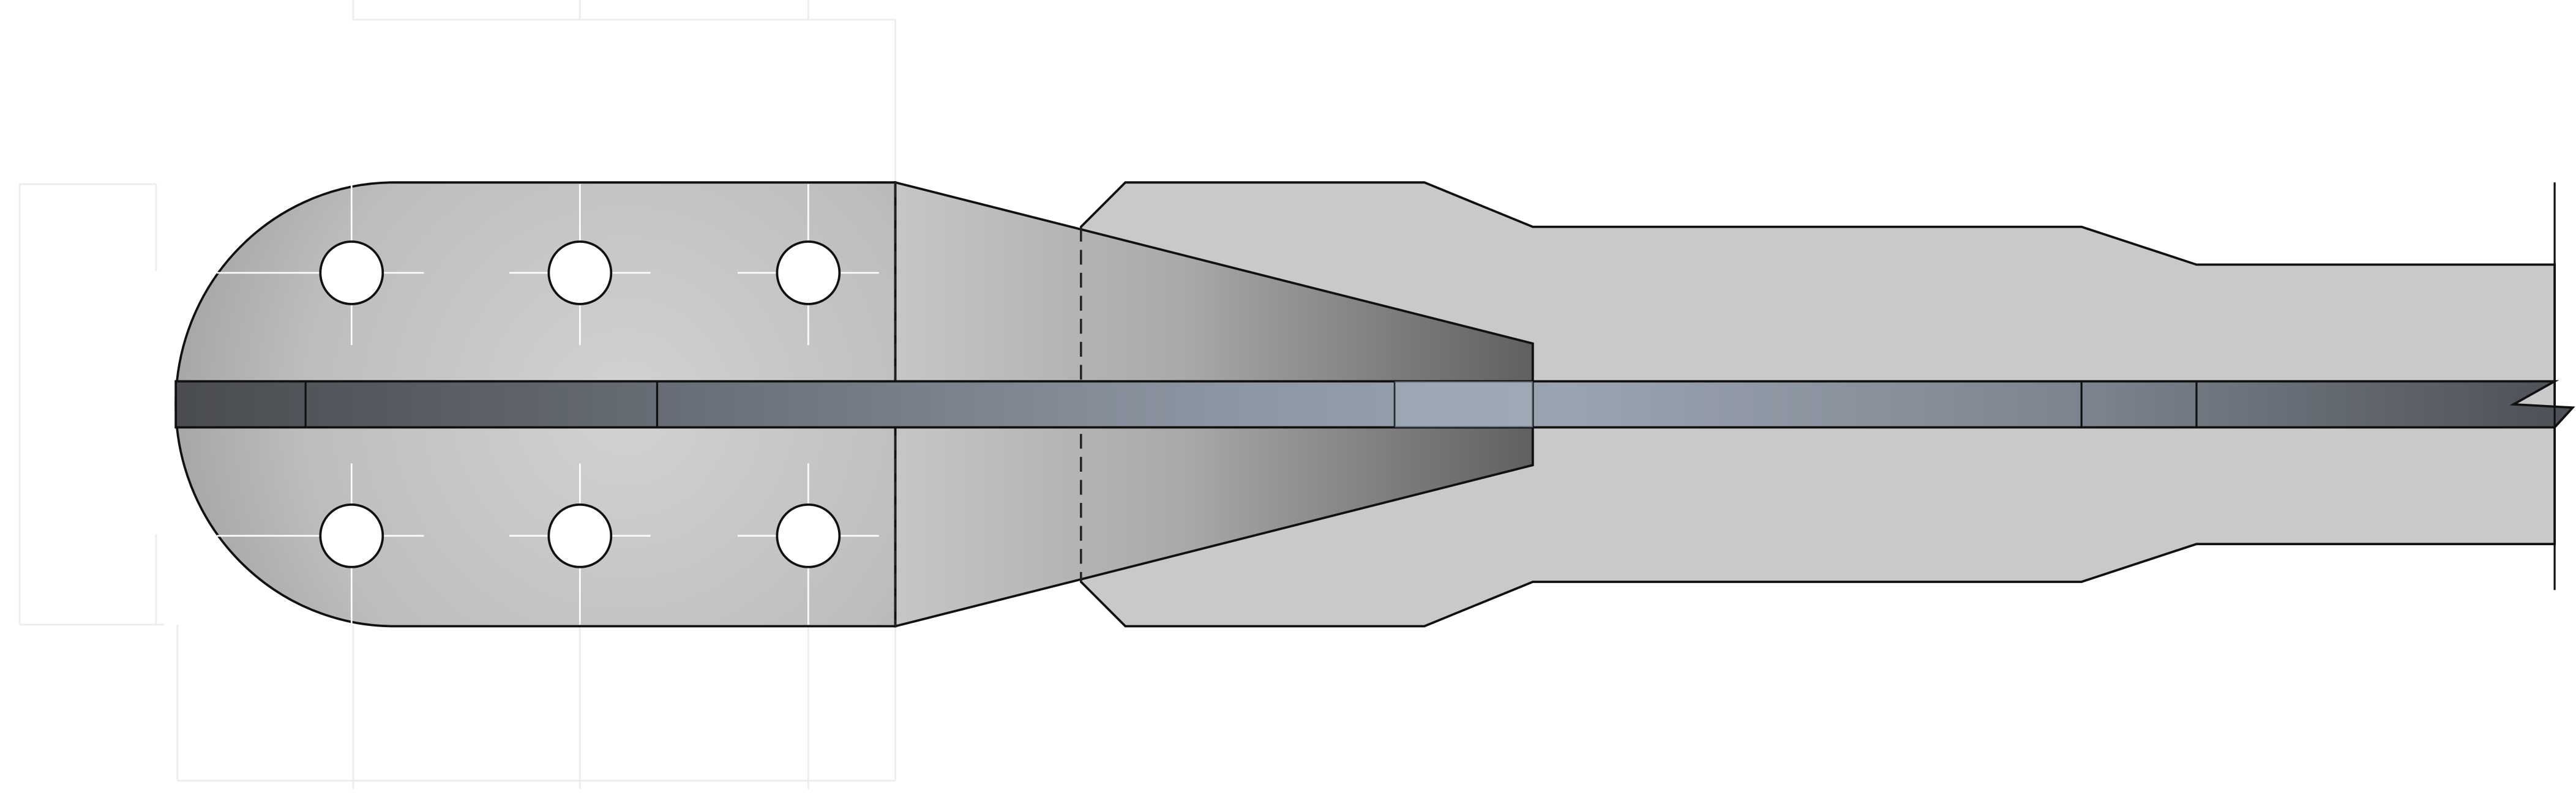  I want to click on bolt-holes, so click(548, 404).